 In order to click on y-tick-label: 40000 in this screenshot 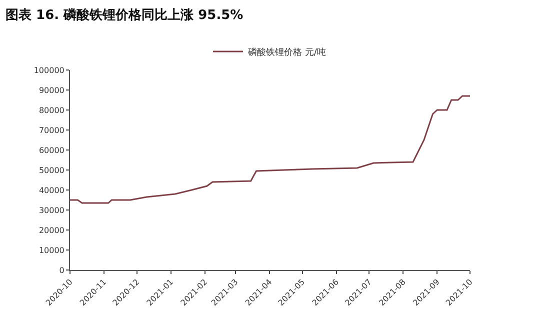, I will do `click(51, 190)`.